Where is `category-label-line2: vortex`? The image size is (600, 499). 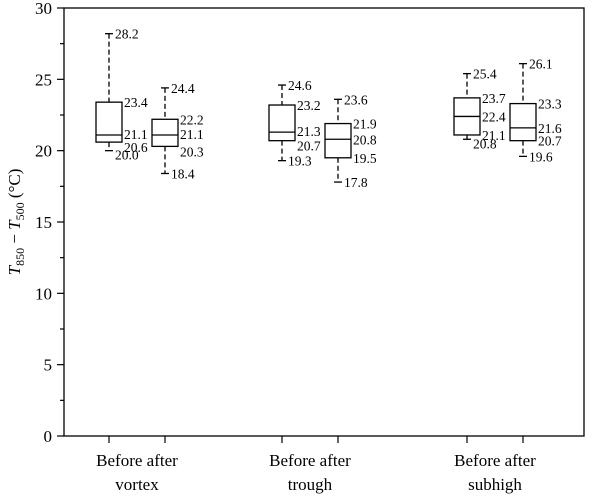 category-label-line2: vortex is located at coordinates (137, 484).